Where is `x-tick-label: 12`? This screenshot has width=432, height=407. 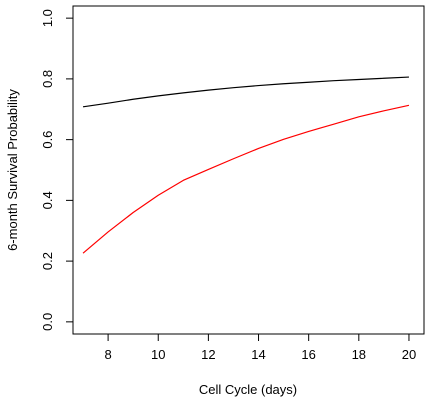
x-tick-label: 12 is located at coordinates (208, 354).